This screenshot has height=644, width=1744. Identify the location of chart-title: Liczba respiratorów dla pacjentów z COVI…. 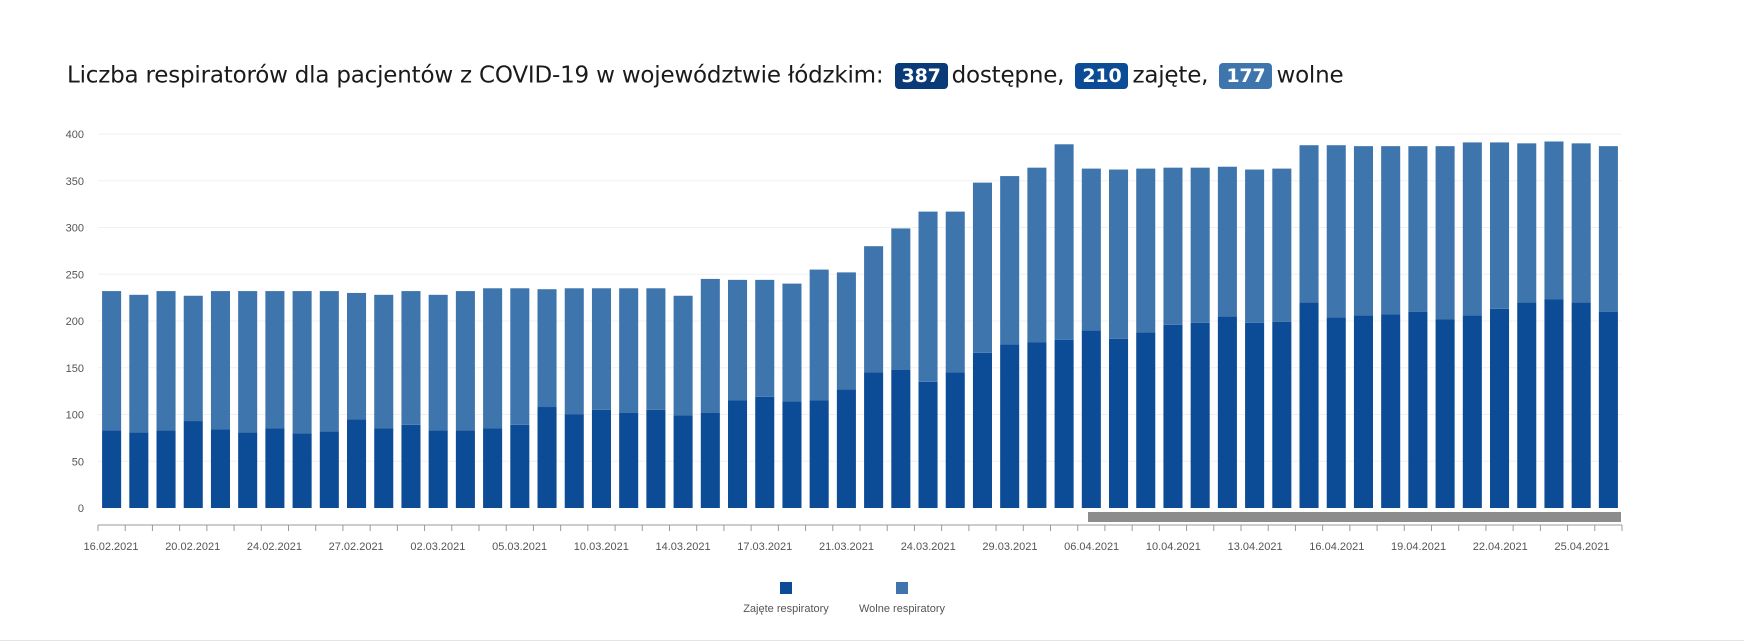
(705, 75).